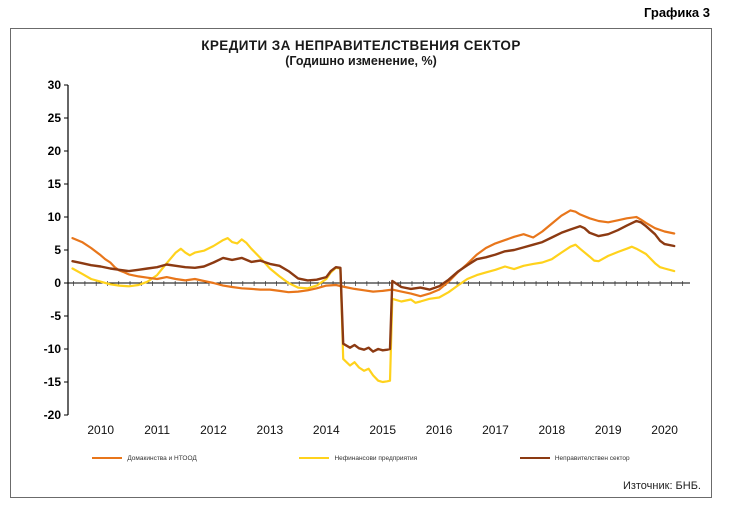  What do you see at coordinates (382, 430) in the screenshot?
I see `x-tick-label: 2015` at bounding box center [382, 430].